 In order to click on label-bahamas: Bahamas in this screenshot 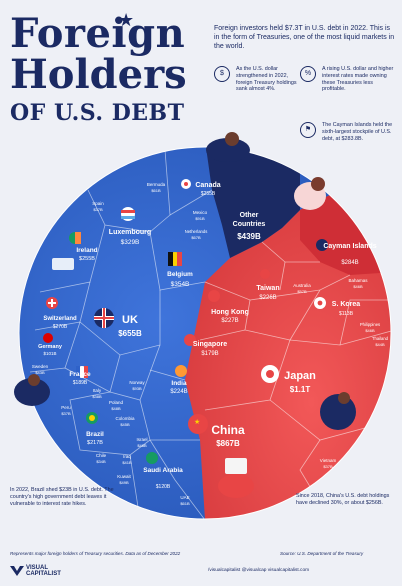, I will do `click(358, 280)`.